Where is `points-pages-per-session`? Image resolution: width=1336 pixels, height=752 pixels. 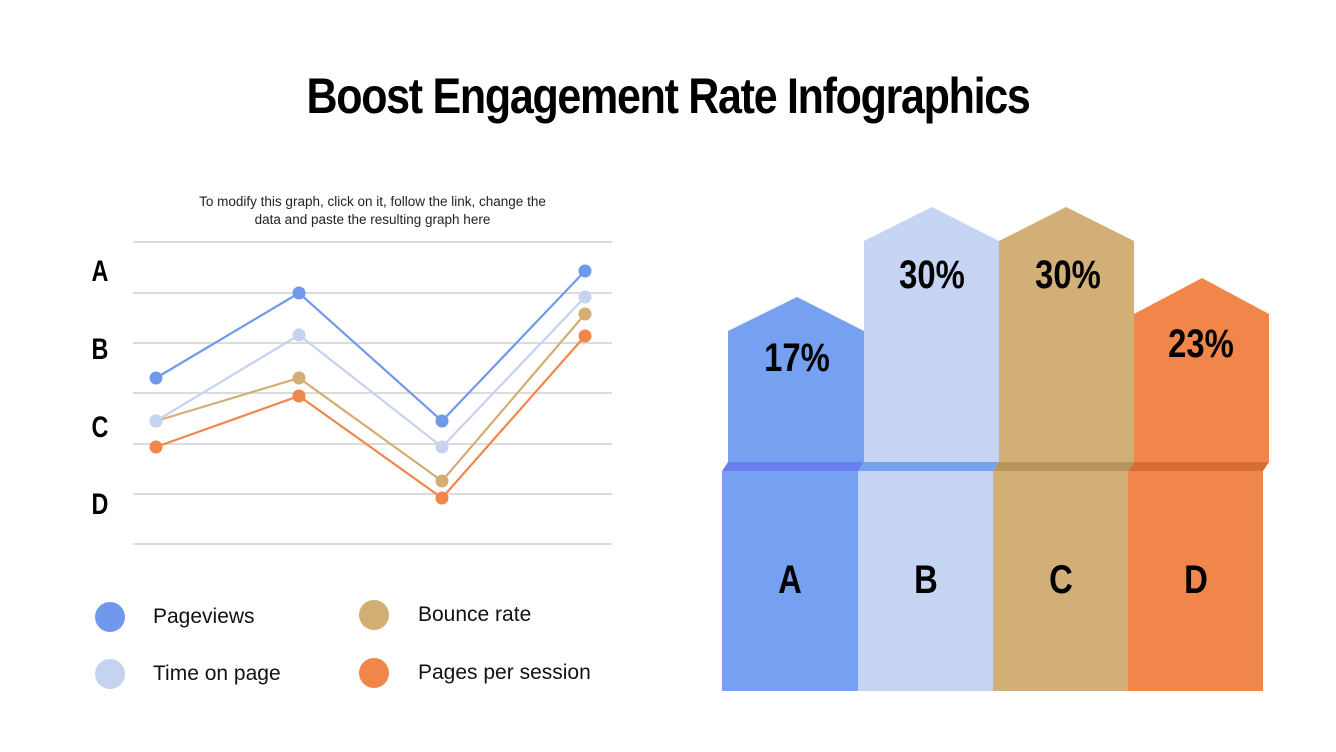 points-pages-per-session is located at coordinates (370, 417).